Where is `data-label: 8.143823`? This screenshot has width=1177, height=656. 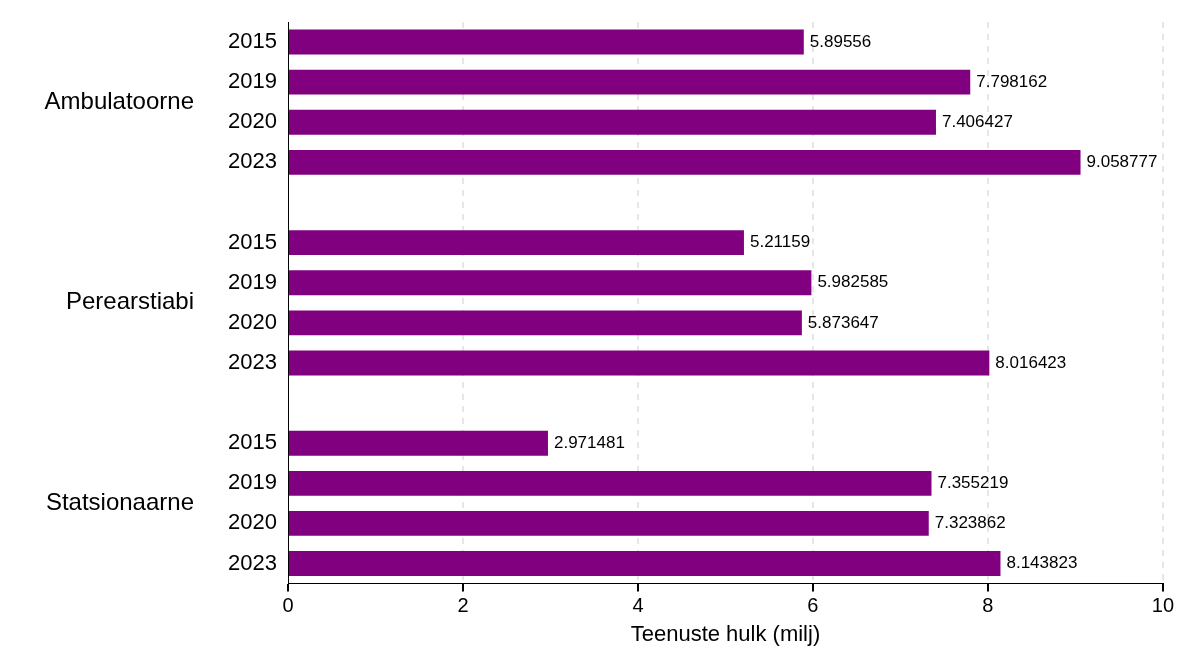
data-label: 8.143823 is located at coordinates (1042, 563).